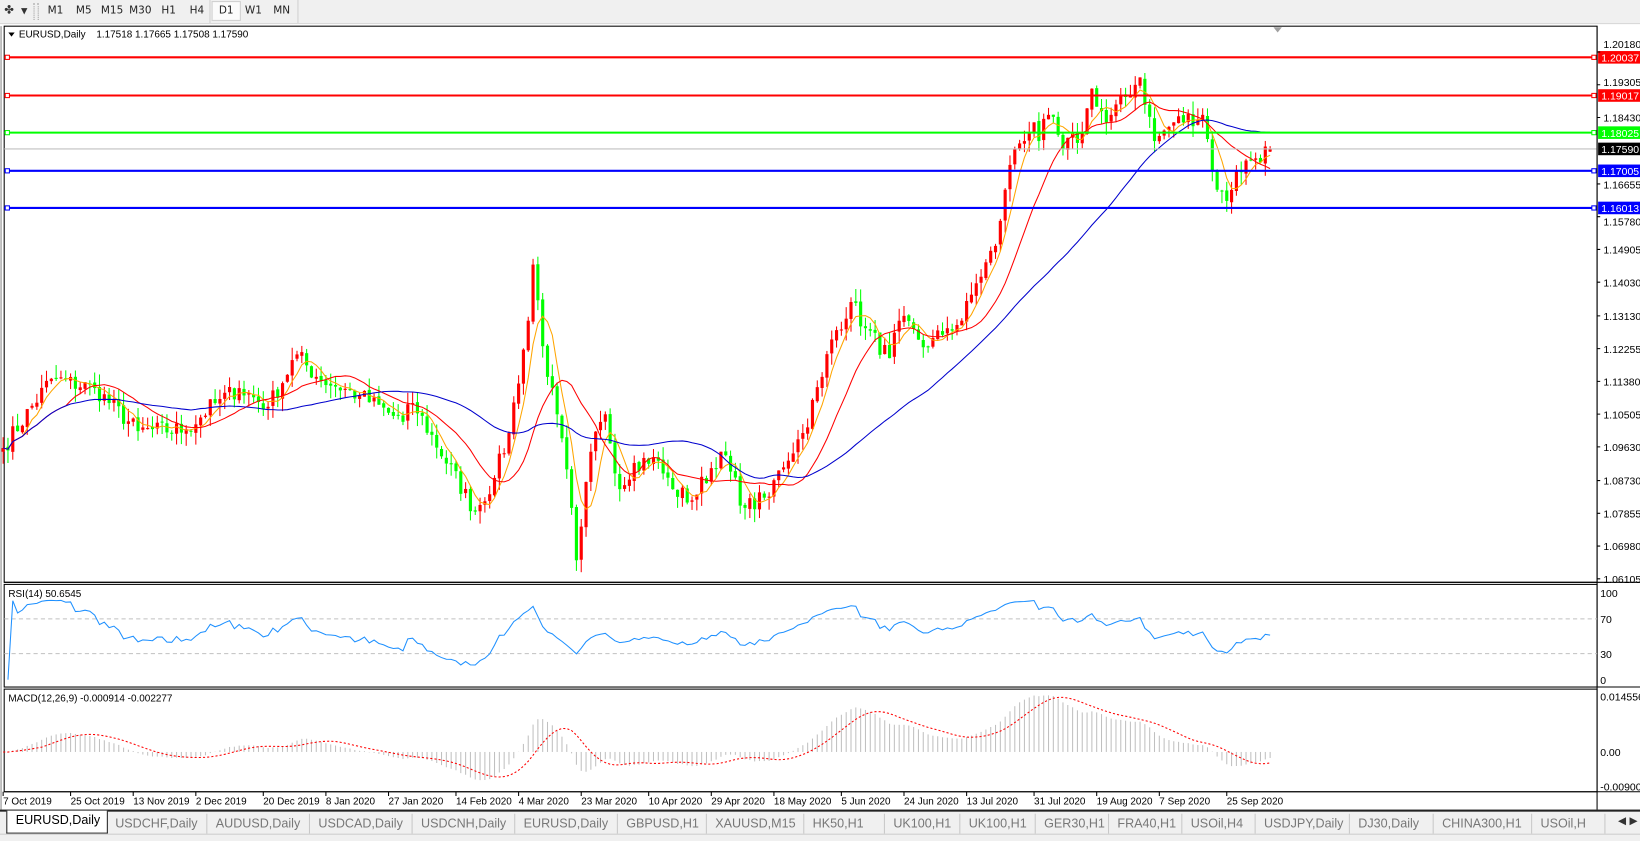 This screenshot has height=841, width=1640. I want to click on timeframe-m1: M1, so click(55, 11).